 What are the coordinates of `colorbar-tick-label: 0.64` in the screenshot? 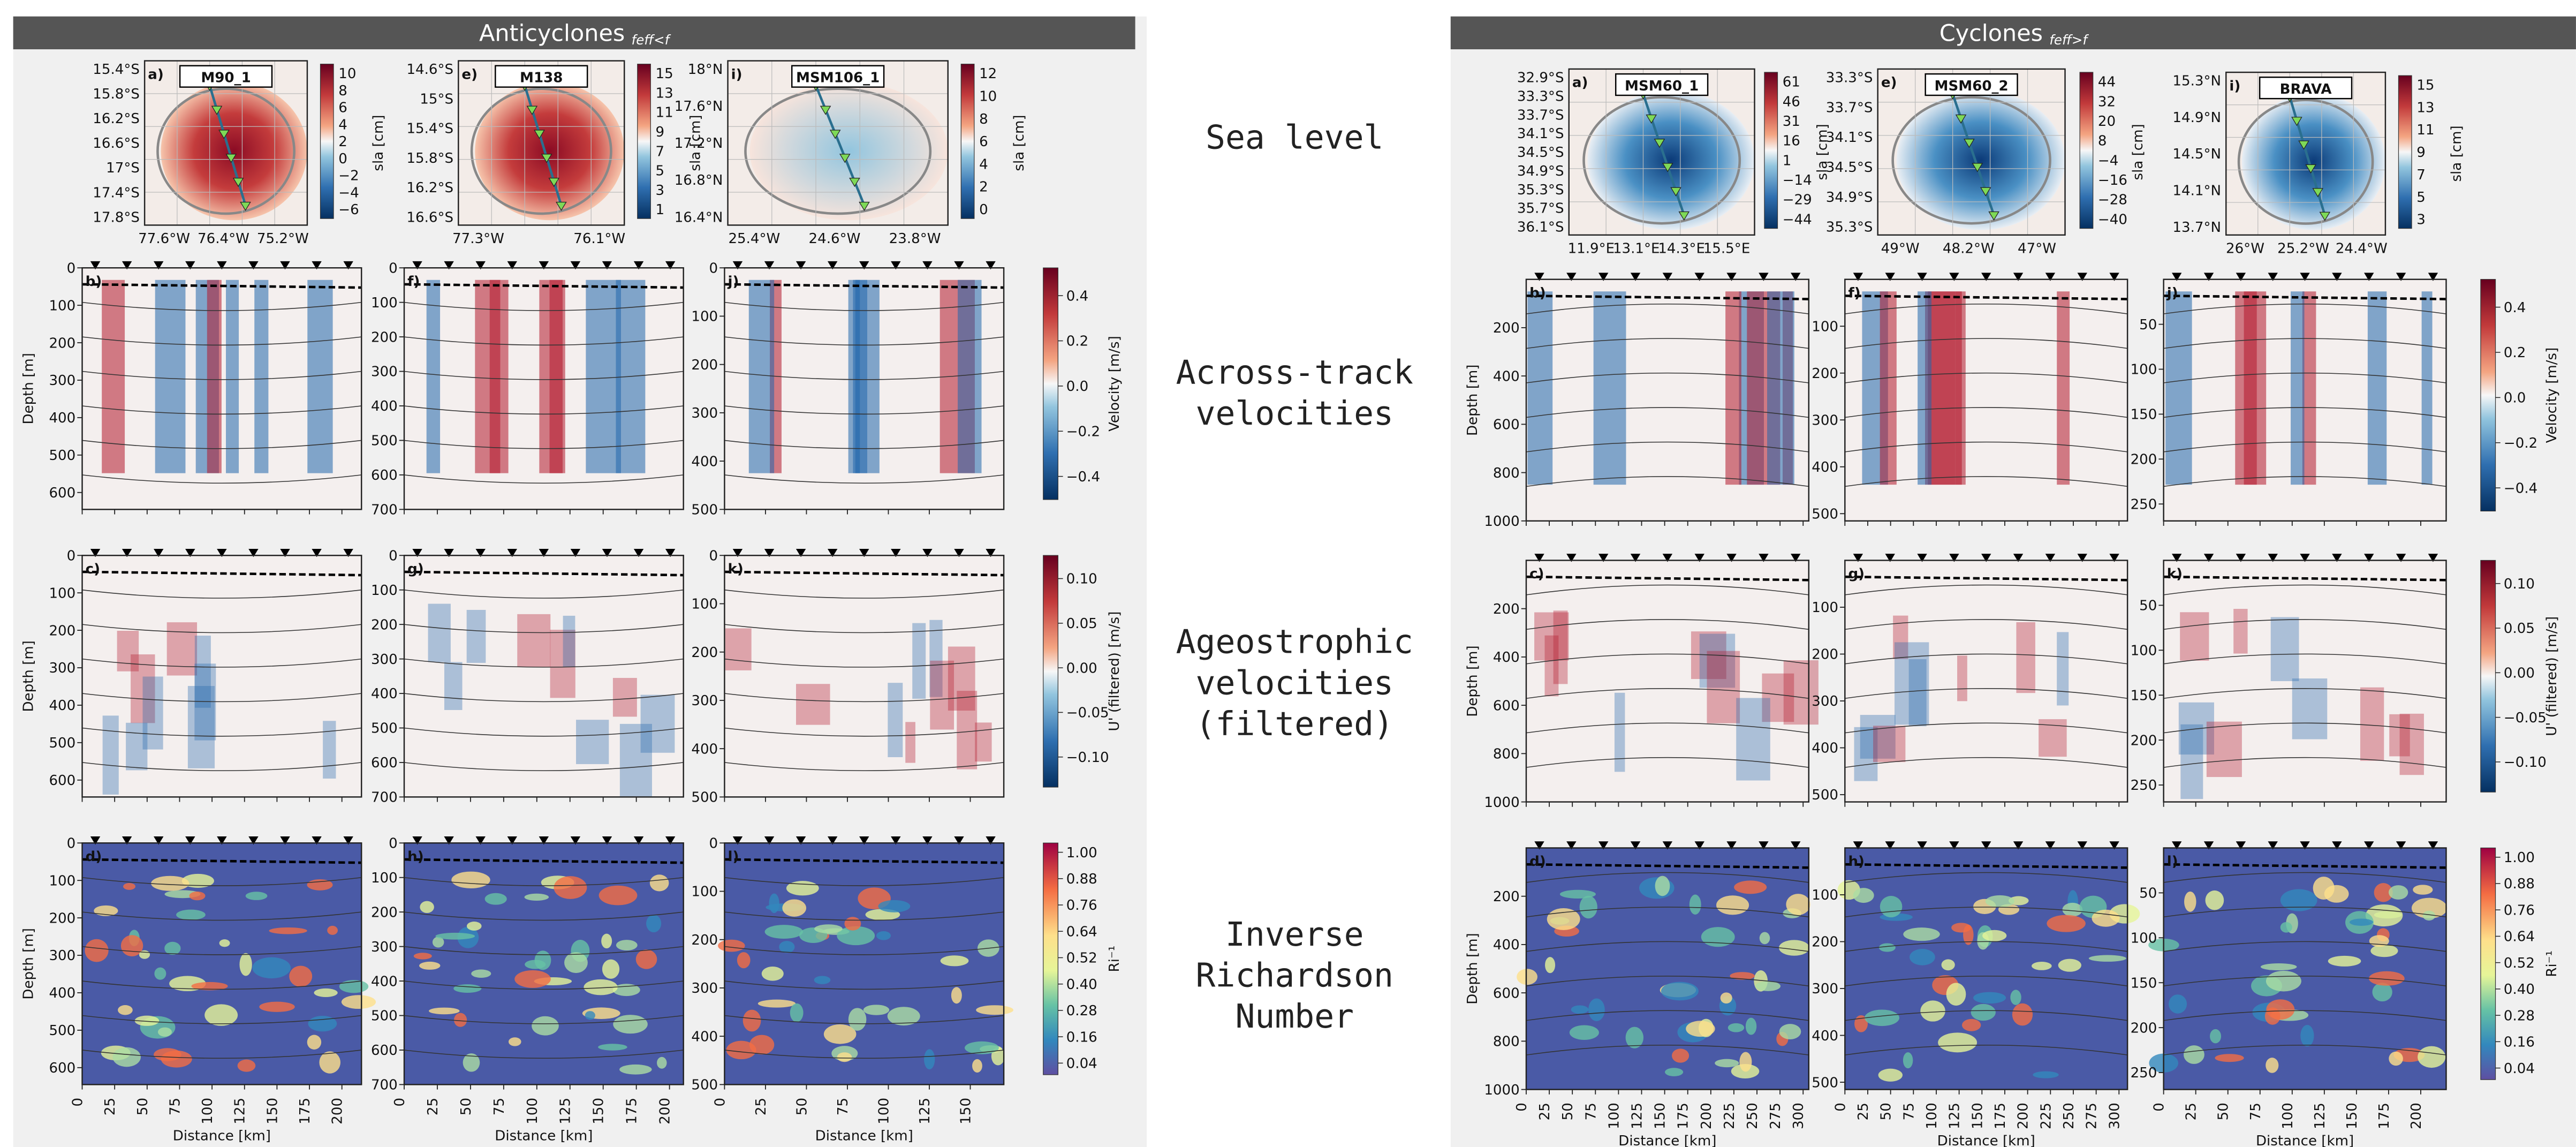 It's located at (1081, 932).